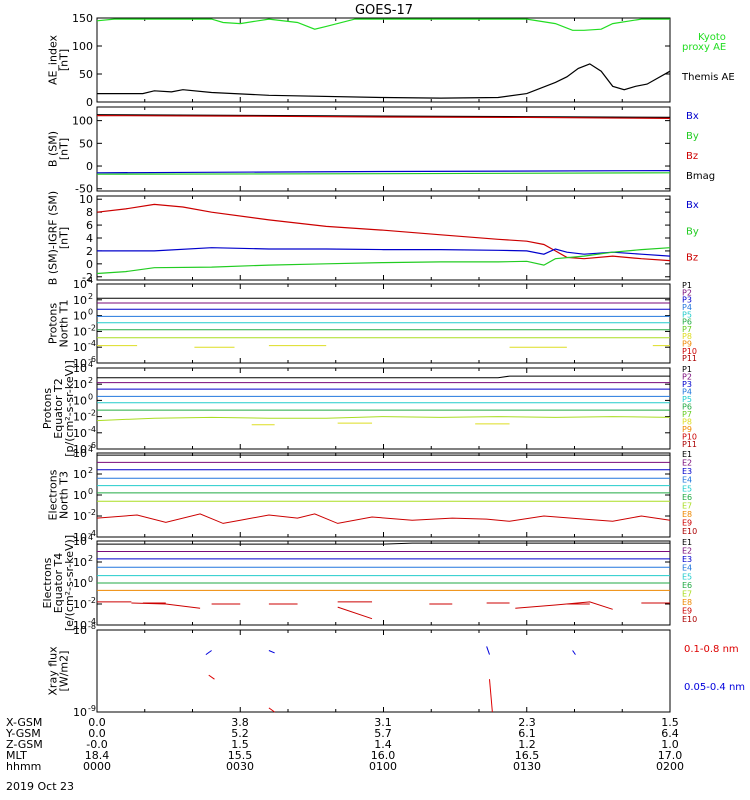 Image resolution: width=750 pixels, height=800 pixels. Describe the element at coordinates (92, 708) in the screenshot. I see `y-tick-exponent: -9` at that location.